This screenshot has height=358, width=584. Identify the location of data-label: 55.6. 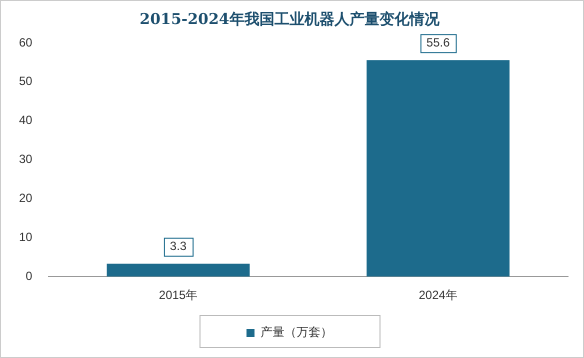
(438, 42).